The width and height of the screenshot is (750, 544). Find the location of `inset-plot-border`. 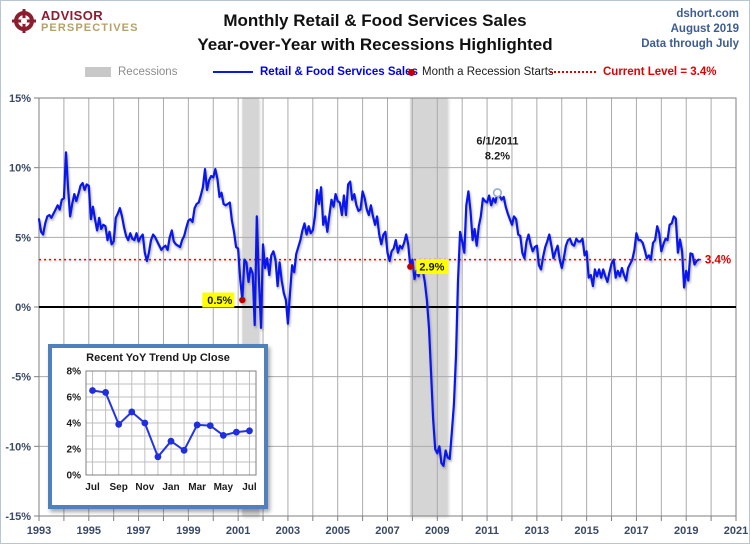

inset-plot-border is located at coordinates (171, 423).